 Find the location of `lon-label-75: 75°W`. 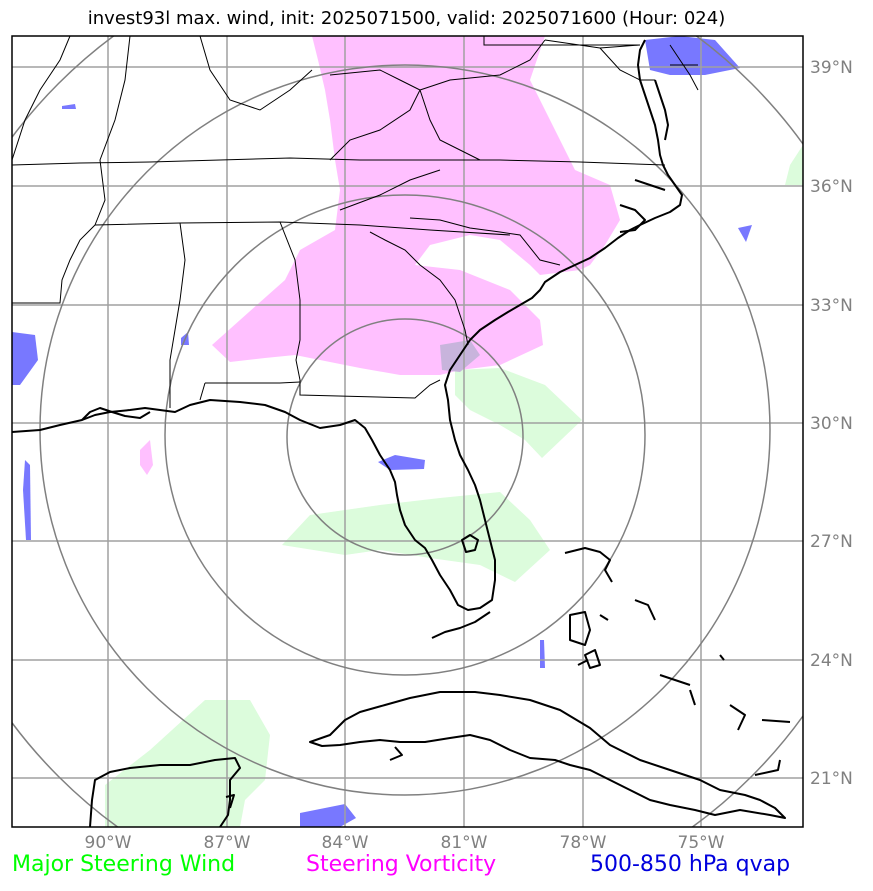

lon-label-75: 75°W is located at coordinates (701, 843).